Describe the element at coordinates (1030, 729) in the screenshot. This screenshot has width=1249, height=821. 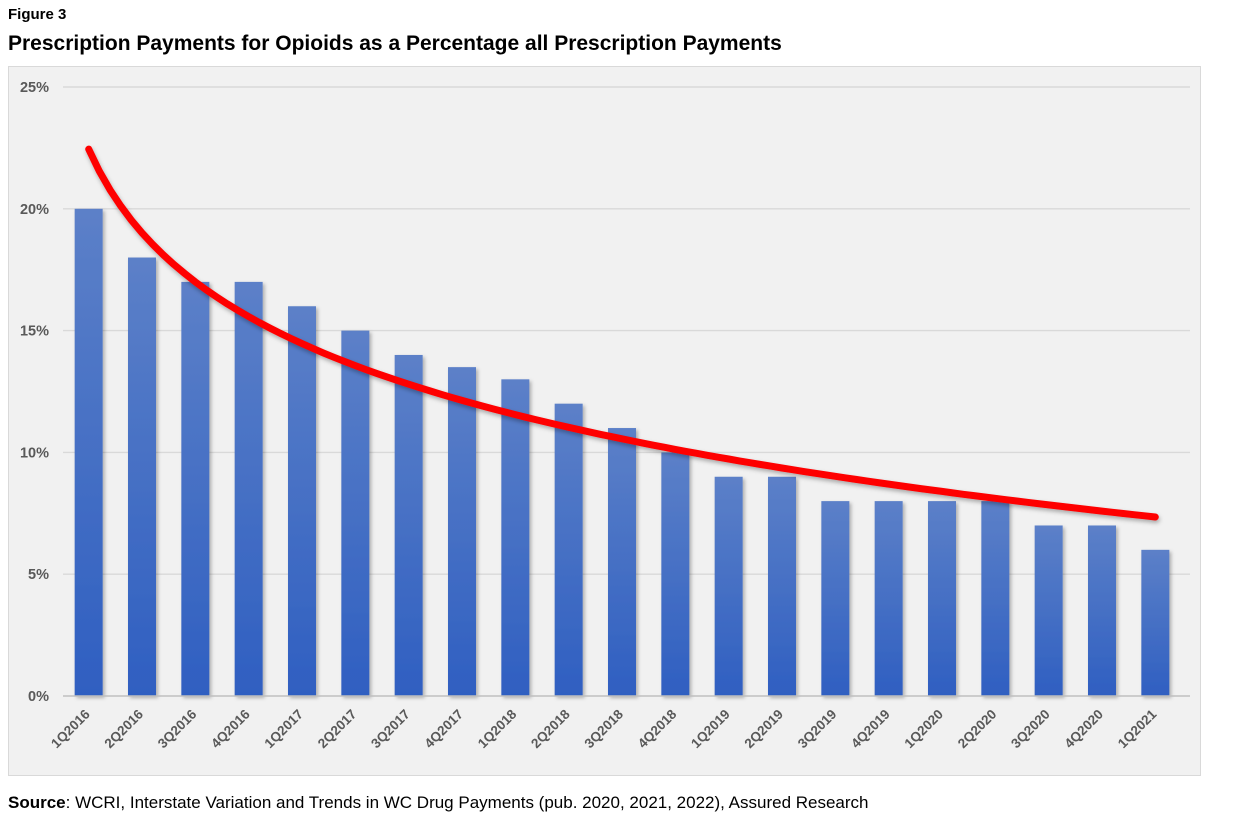
I see `x-axis-tick-label: 3Q2020` at that location.